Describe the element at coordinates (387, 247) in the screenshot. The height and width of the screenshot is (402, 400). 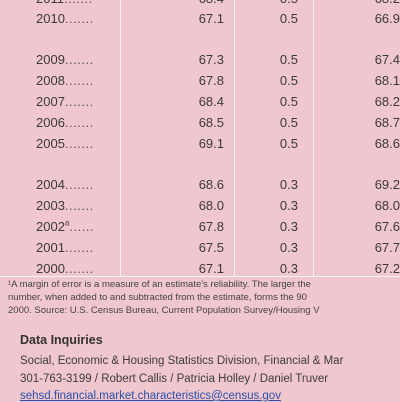
I see `next-column-cell: 67.7` at that location.